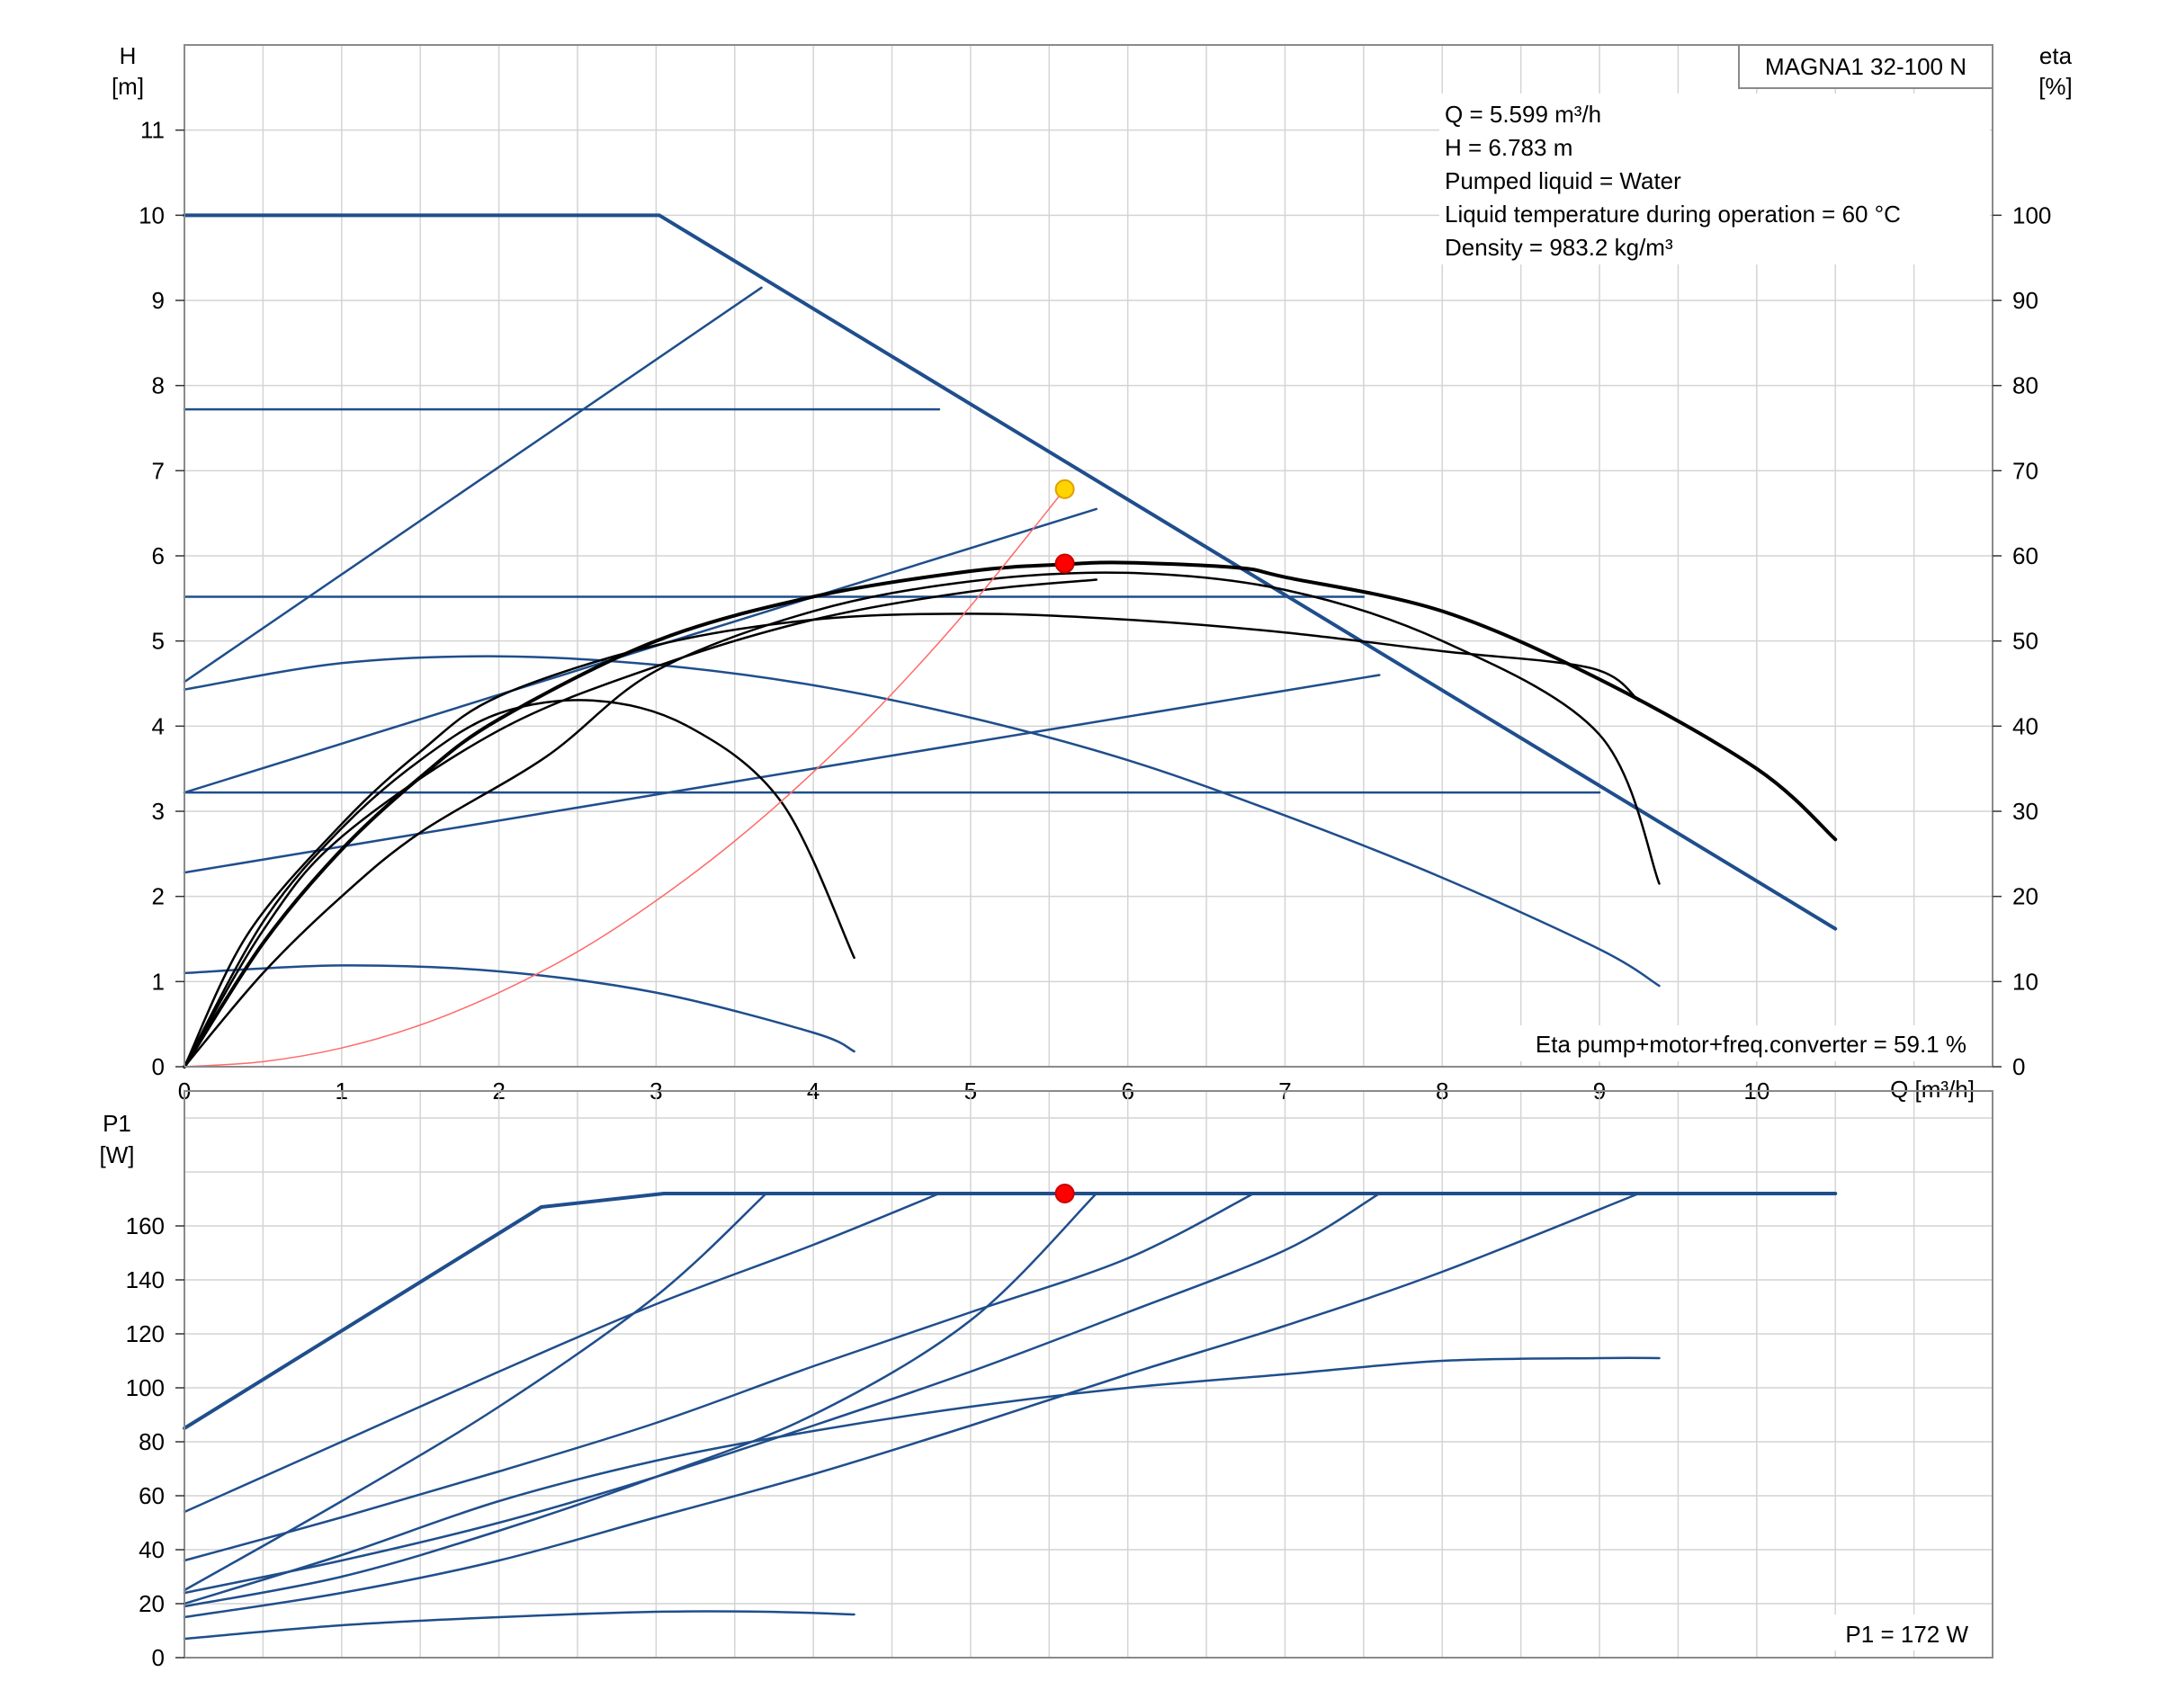 This screenshot has height=1708, width=2159. I want to click on y-tick-label: 80, so click(152, 1442).